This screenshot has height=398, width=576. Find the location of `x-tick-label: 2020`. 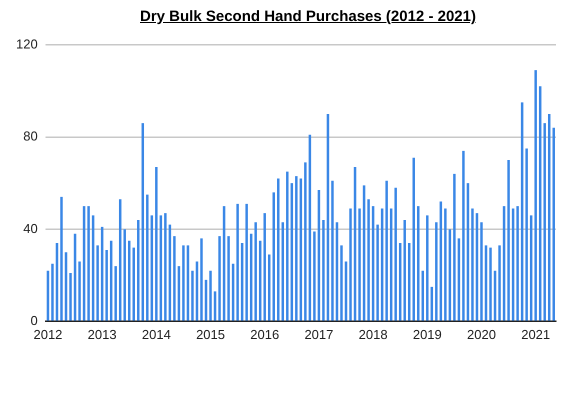

x-tick-label: 2020 is located at coordinates (481, 334).